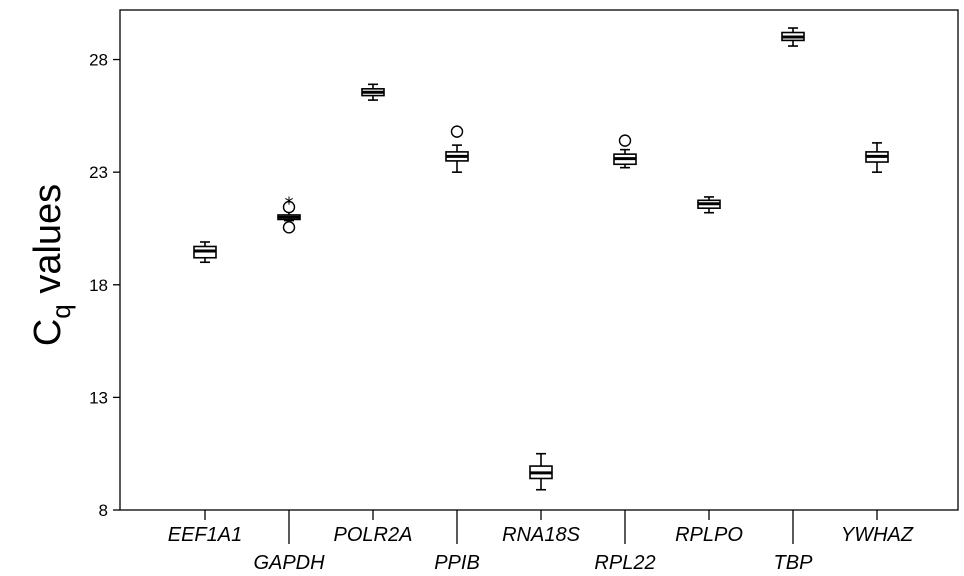 This screenshot has height=576, width=964. I want to click on x-tick-label-ywhaz: YWHAZ, so click(877, 535).